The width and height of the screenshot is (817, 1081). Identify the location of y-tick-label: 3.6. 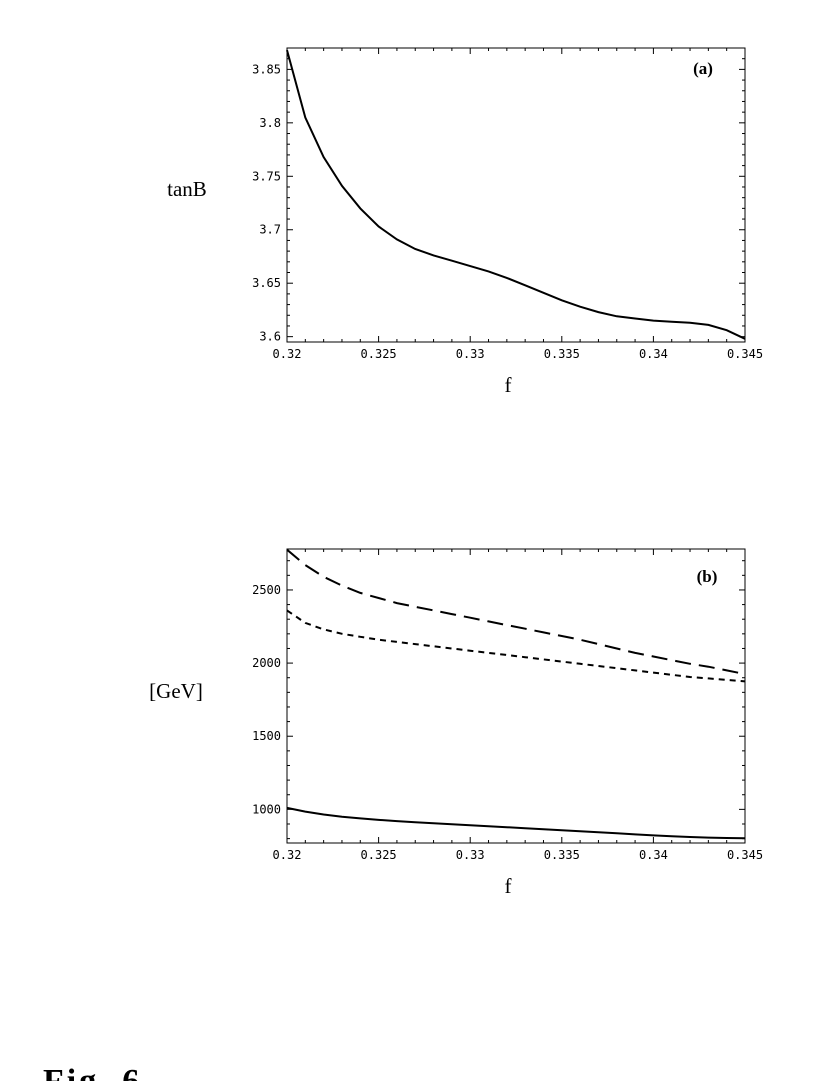
(270, 337).